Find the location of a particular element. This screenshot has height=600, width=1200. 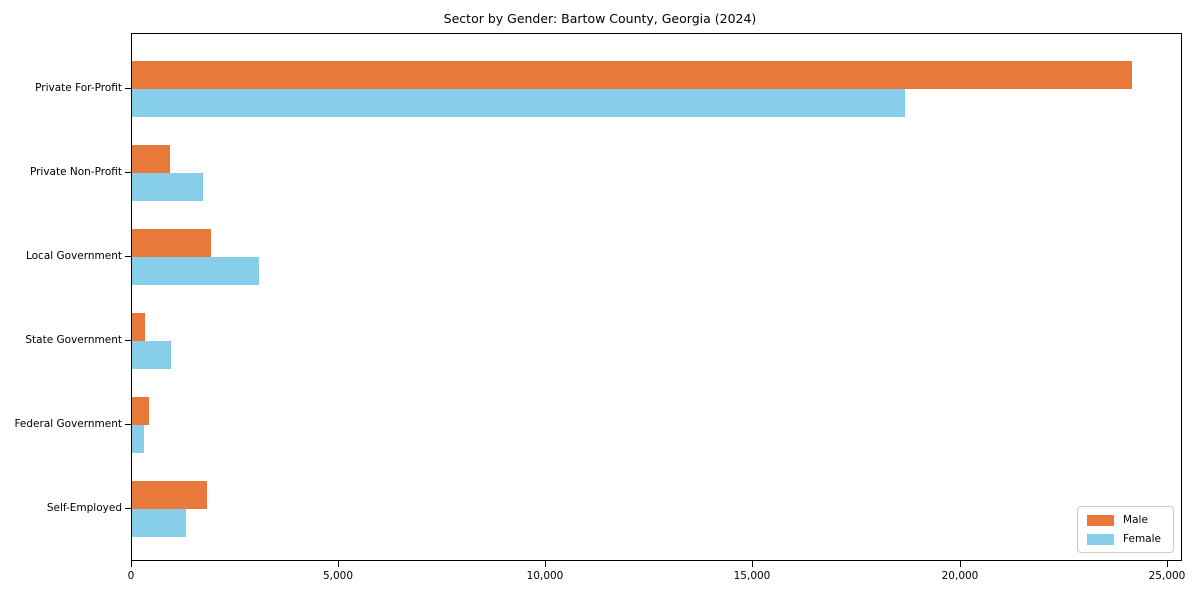

bar-male-private-non-profit is located at coordinates (151, 159).